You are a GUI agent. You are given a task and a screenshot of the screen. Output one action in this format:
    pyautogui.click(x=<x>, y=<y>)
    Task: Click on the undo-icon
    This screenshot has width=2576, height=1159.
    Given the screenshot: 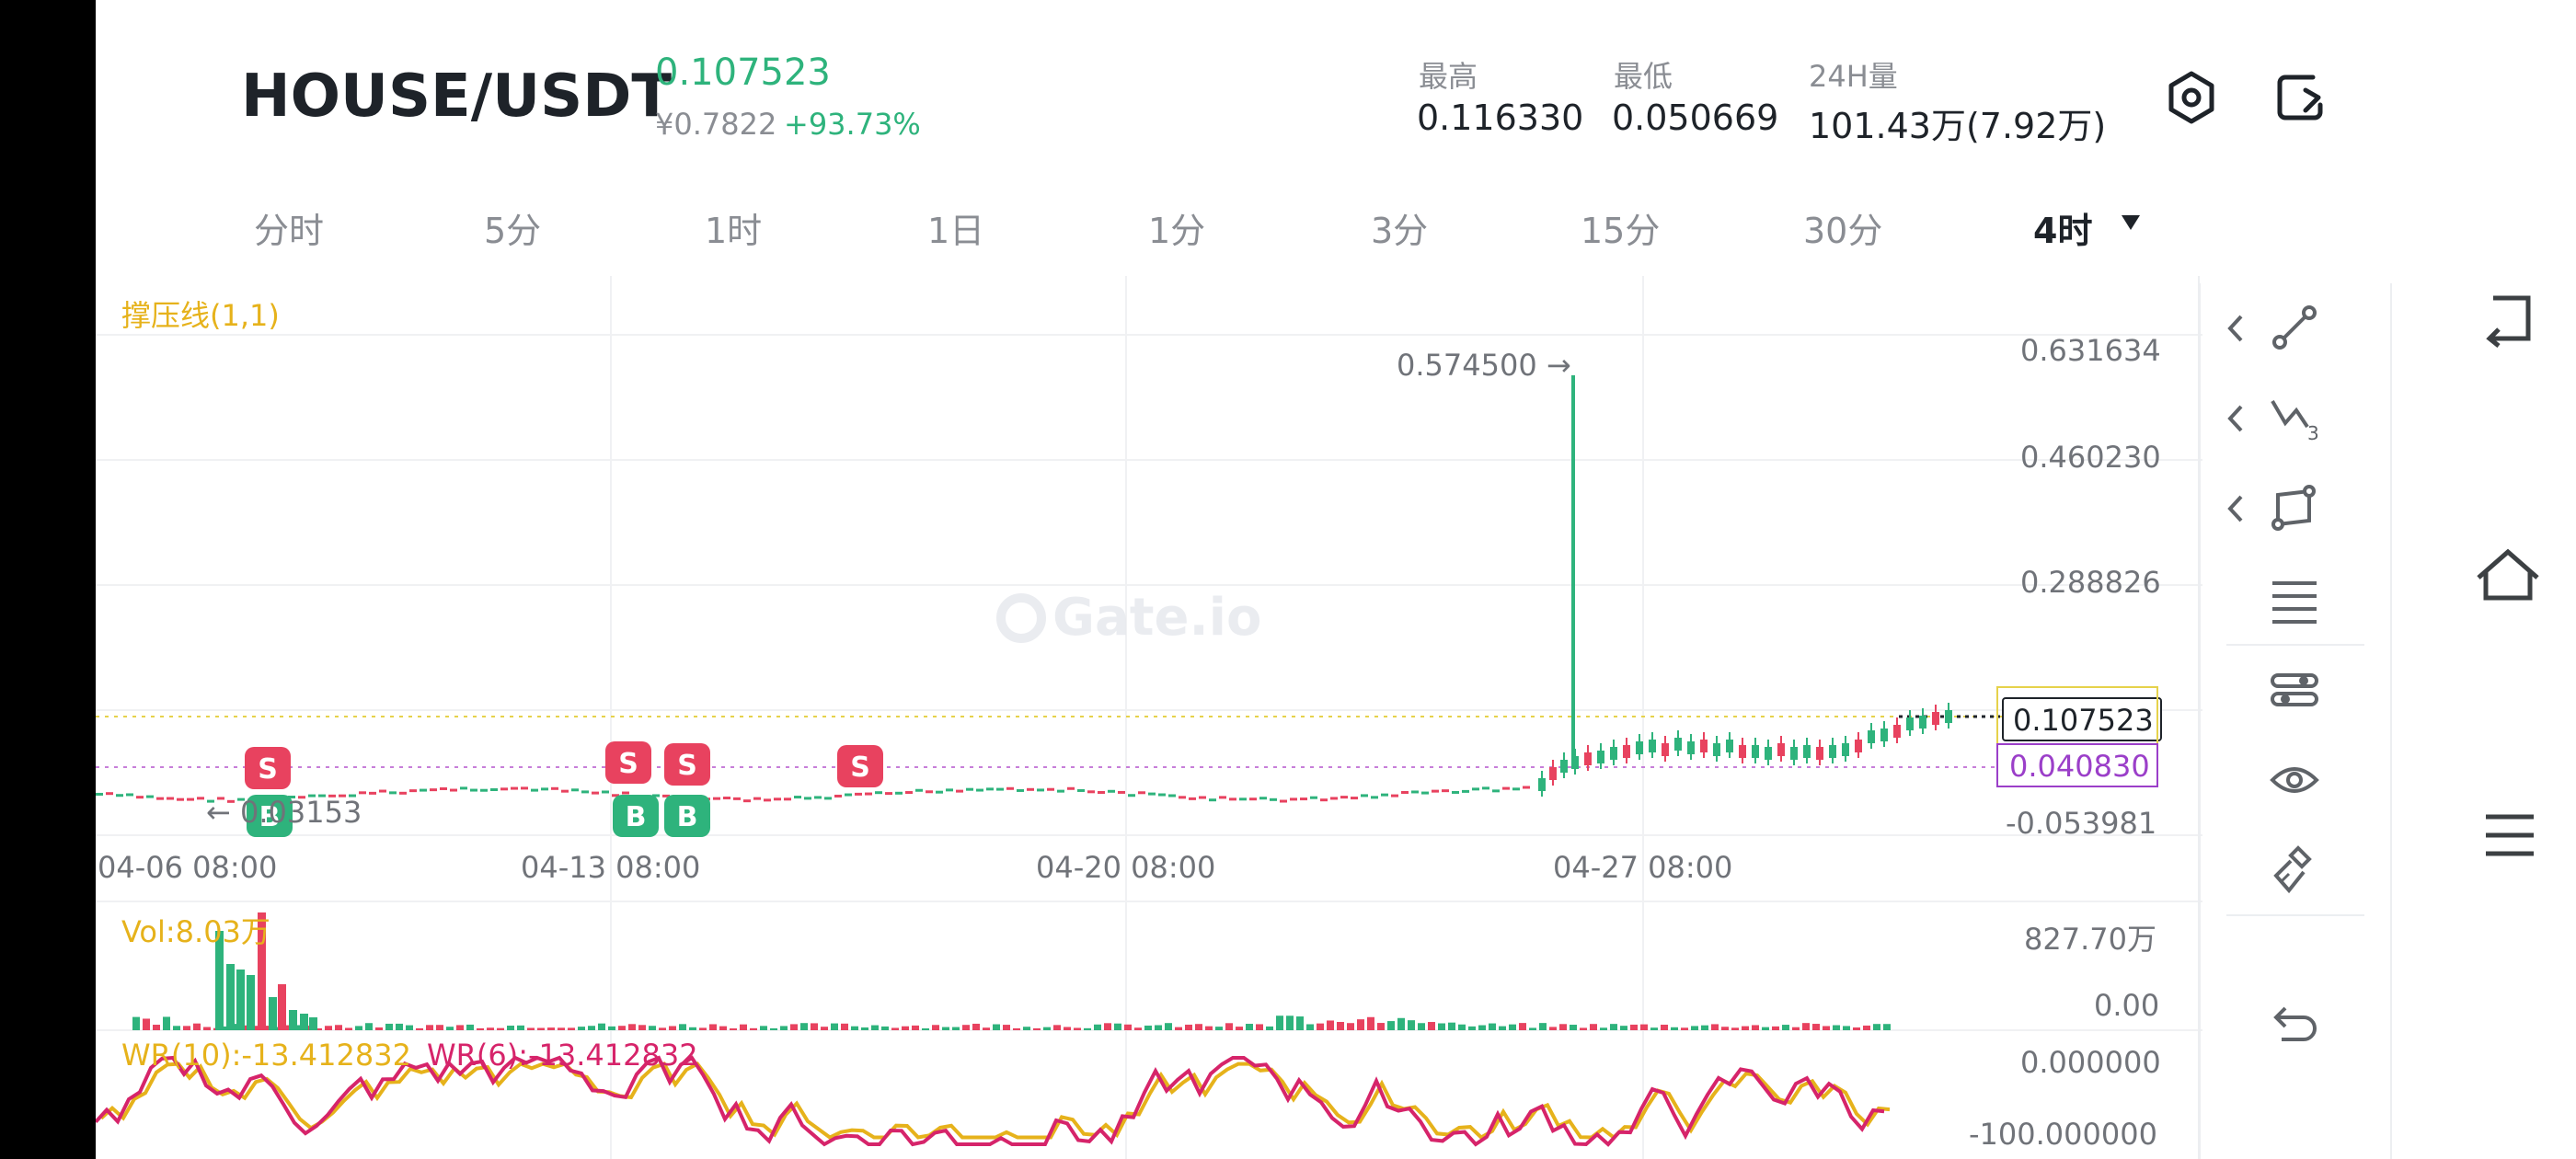 What is the action you would take?
    pyautogui.click(x=2294, y=1026)
    